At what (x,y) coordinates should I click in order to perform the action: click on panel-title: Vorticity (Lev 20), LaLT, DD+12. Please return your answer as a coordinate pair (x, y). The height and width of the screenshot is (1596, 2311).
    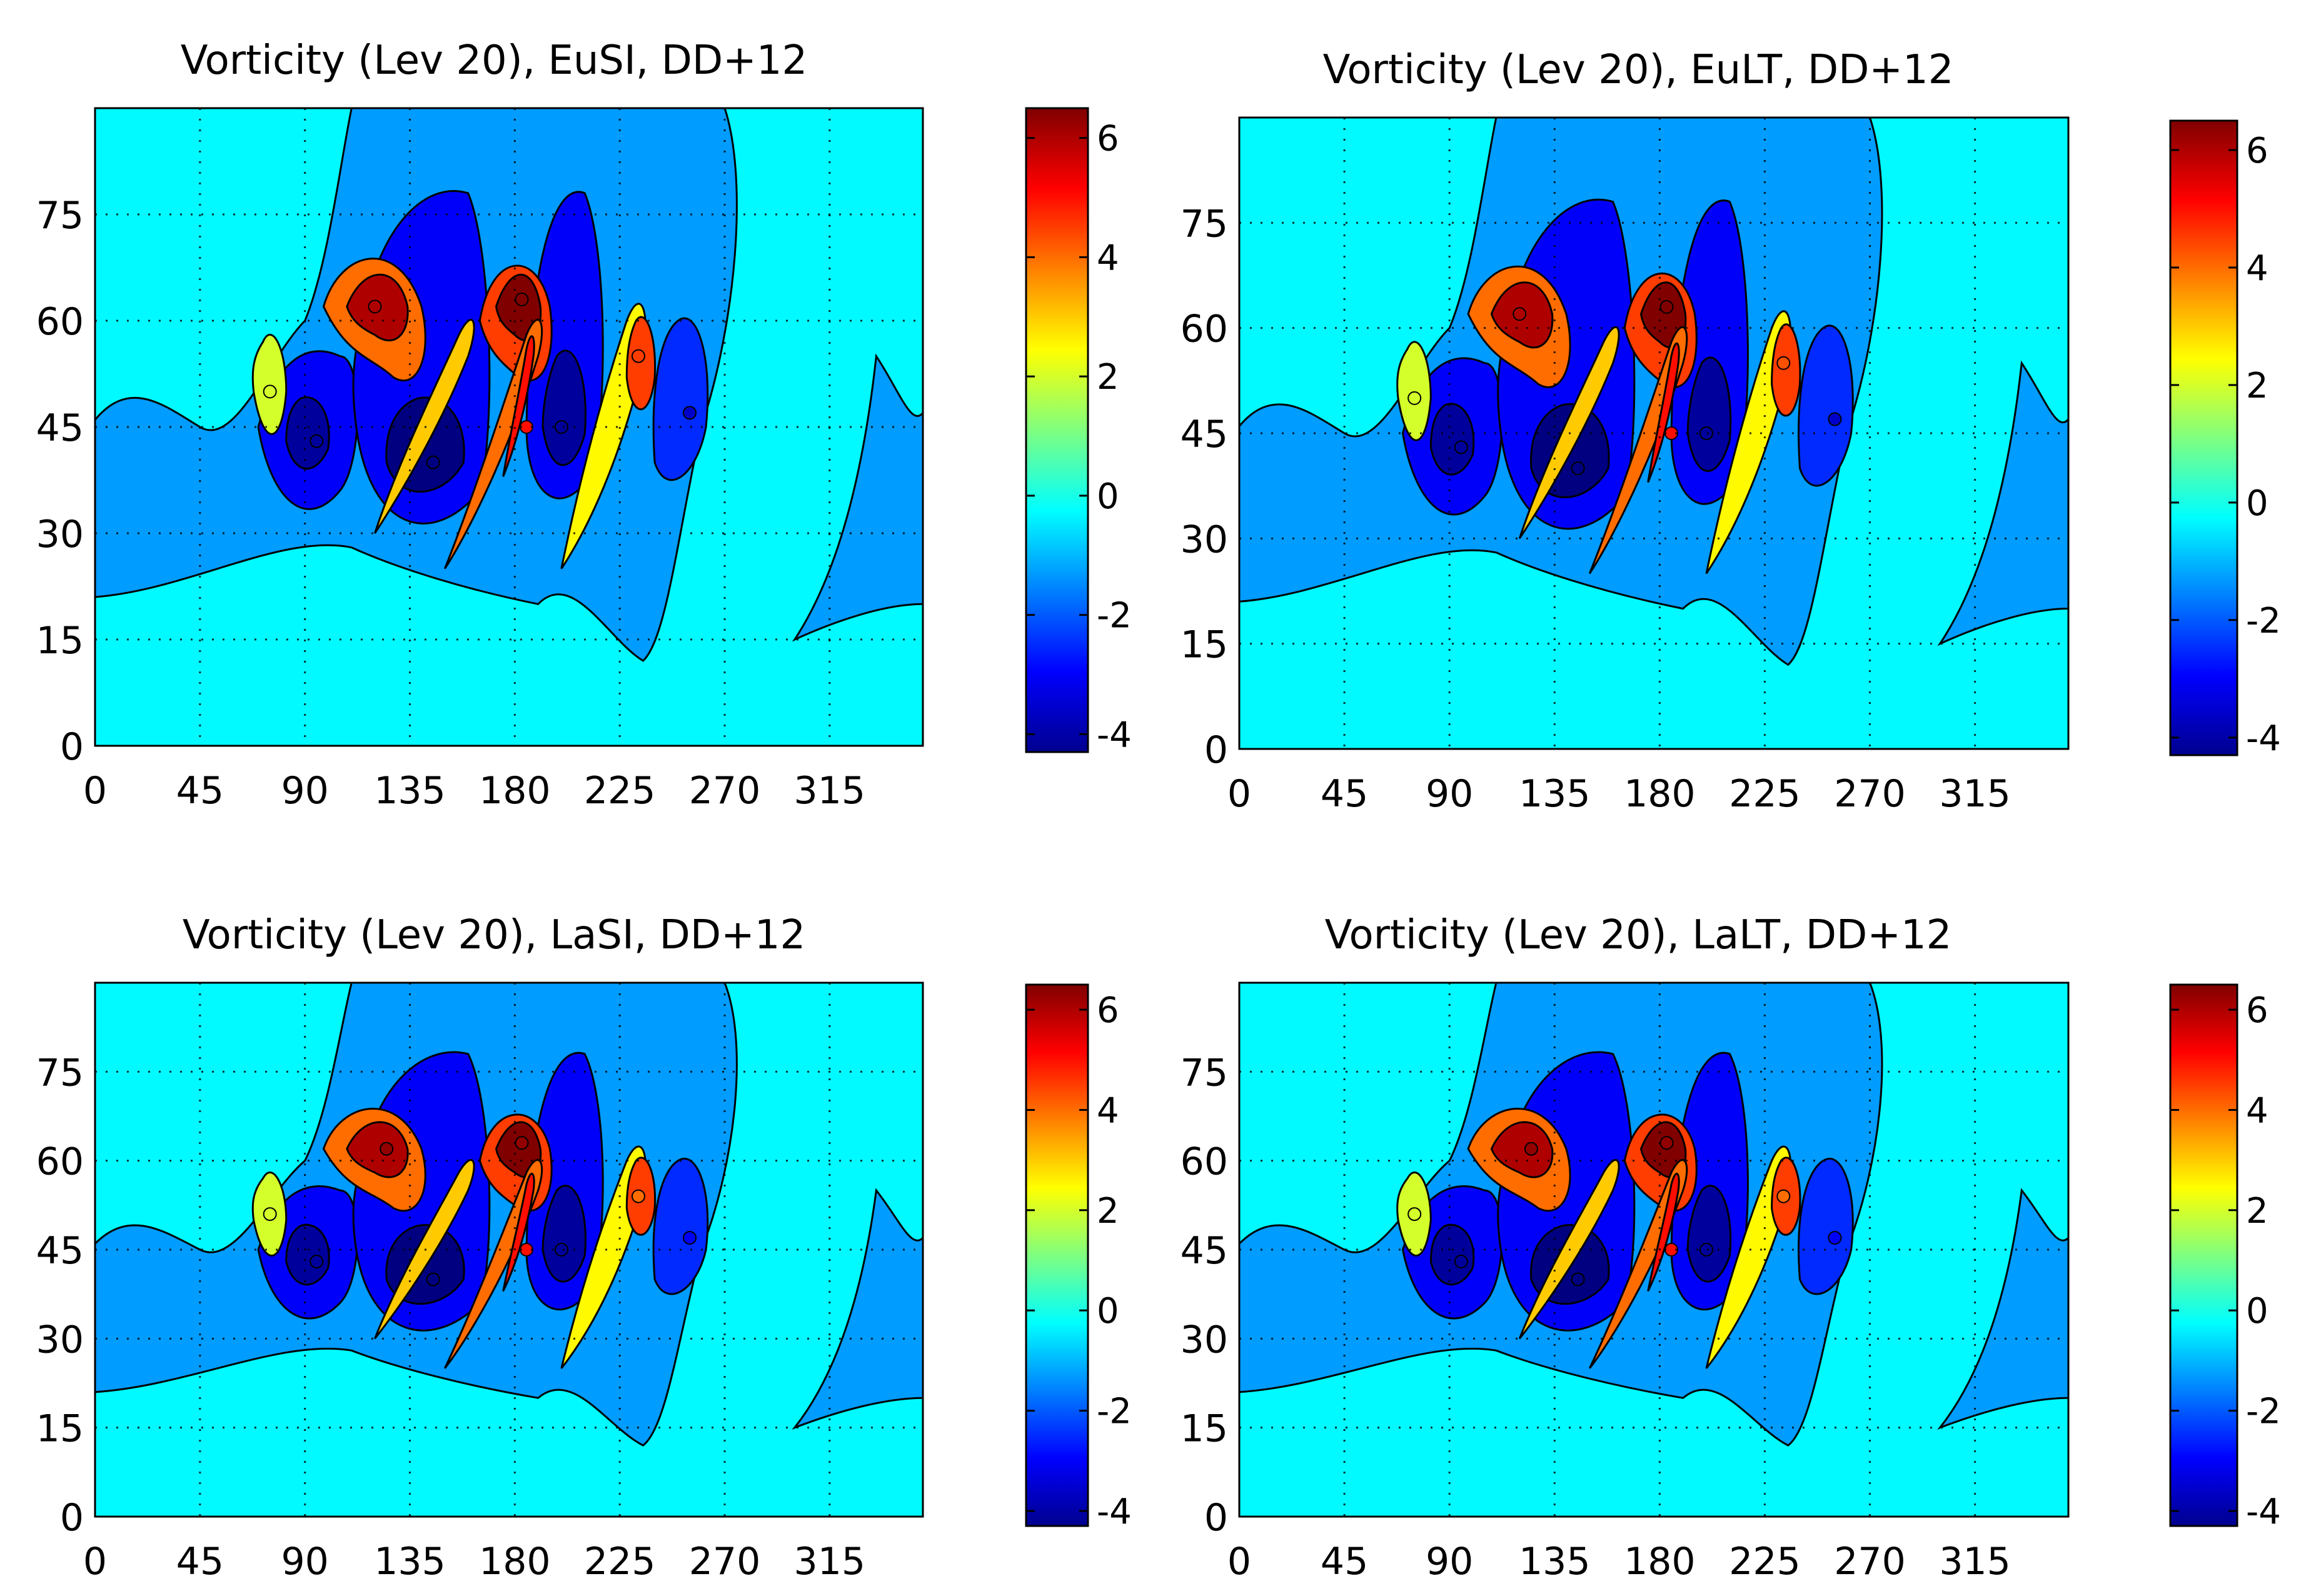
    Looking at the image, I should click on (1638, 935).